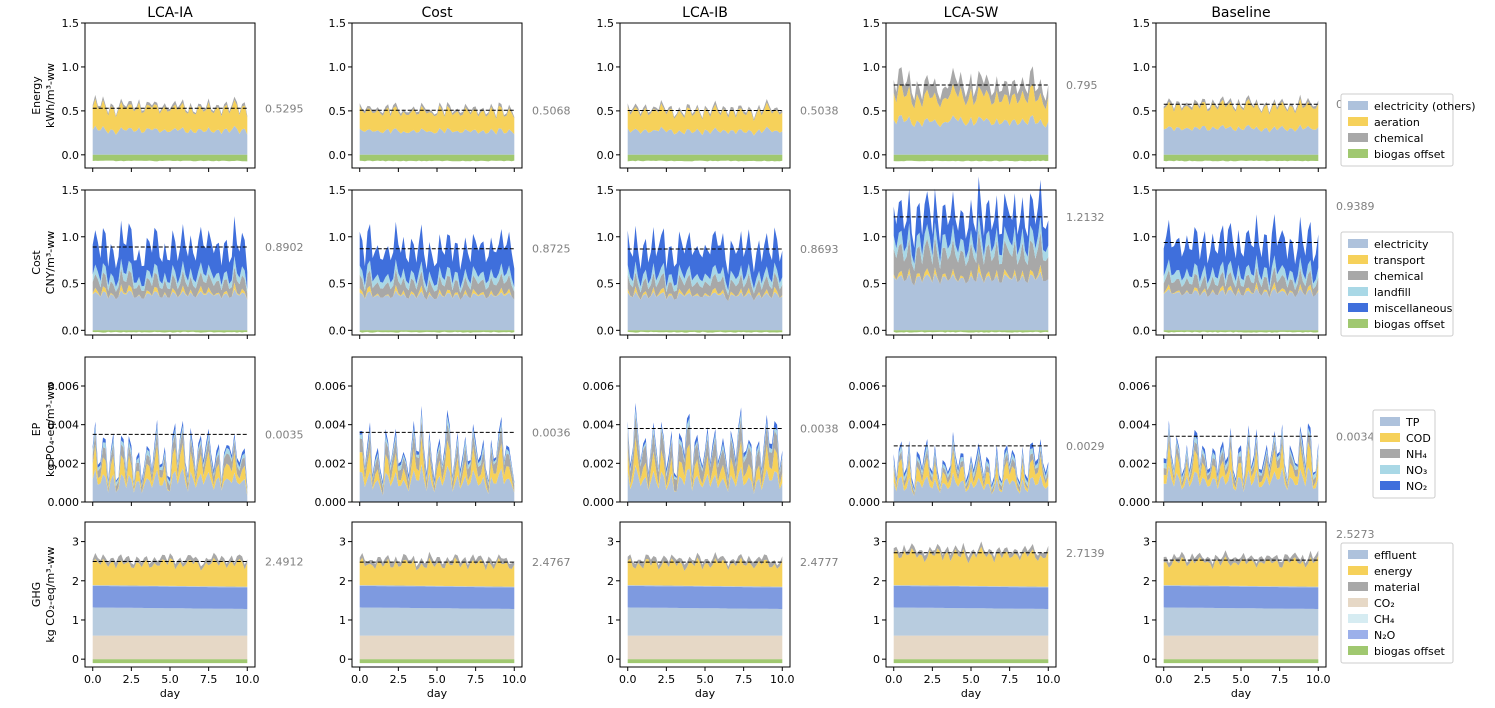 This screenshot has height=708, width=1495. I want to click on area-energy-3-aeration, so click(971, 105).